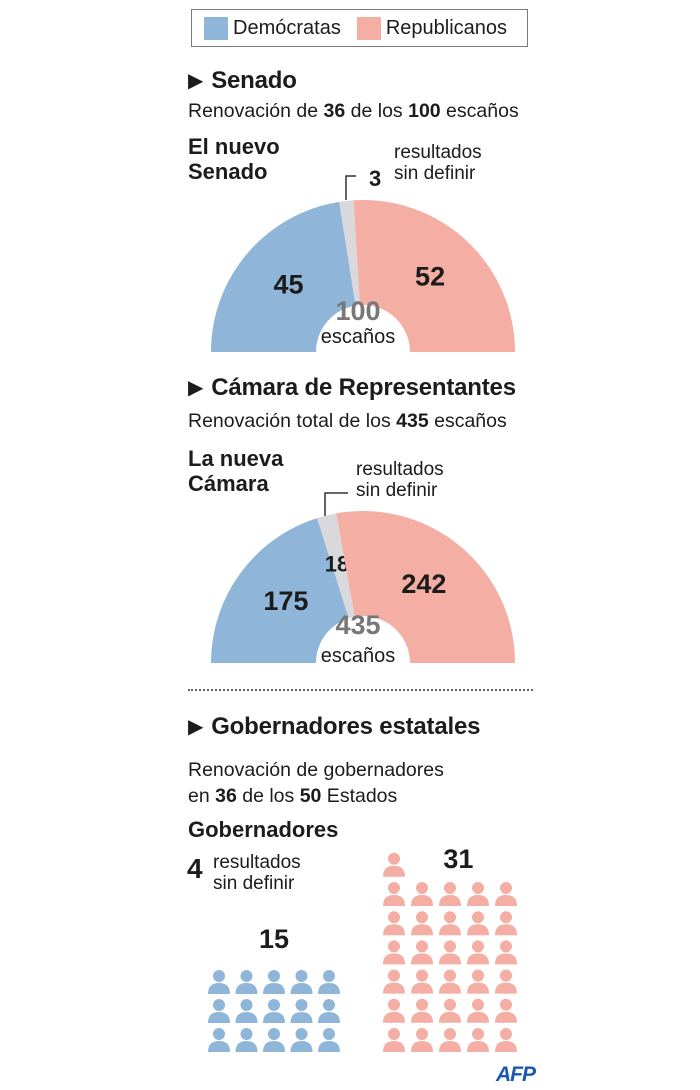 The width and height of the screenshot is (700, 1090). I want to click on senate-heading: ▶ Senado, so click(242, 81).